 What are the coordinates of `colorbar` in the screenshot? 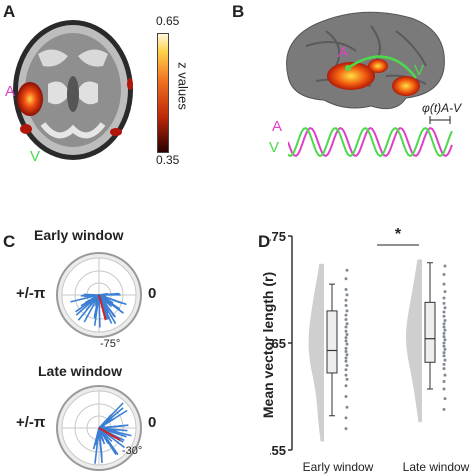 It's located at (163, 93).